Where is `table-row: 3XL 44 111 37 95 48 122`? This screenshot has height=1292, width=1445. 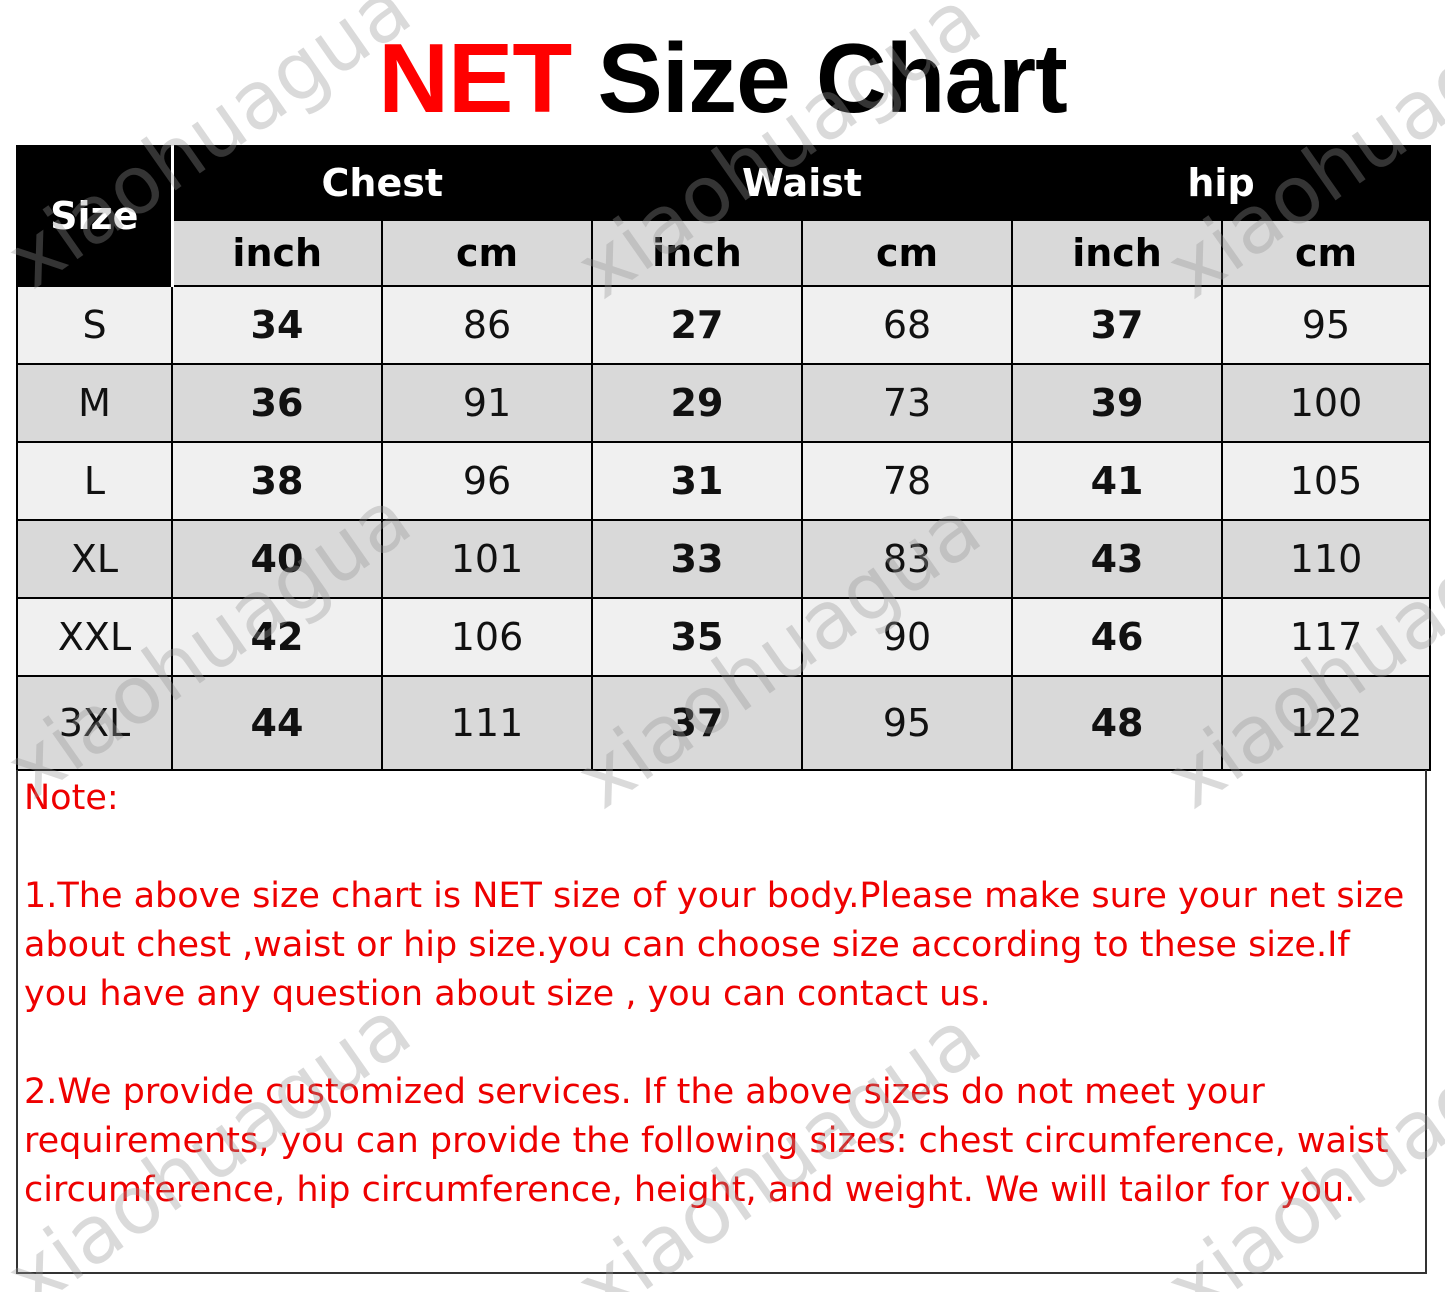
table-row: 3XL 44 111 37 95 48 122 is located at coordinates (724, 723).